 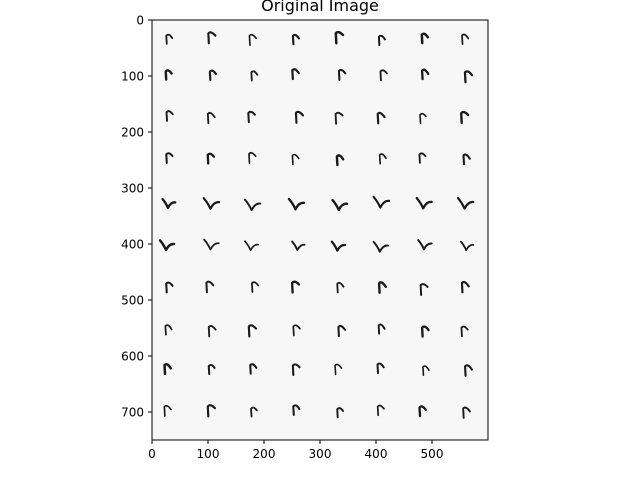 I want to click on glyph-r4-c1, so click(x=169, y=158).